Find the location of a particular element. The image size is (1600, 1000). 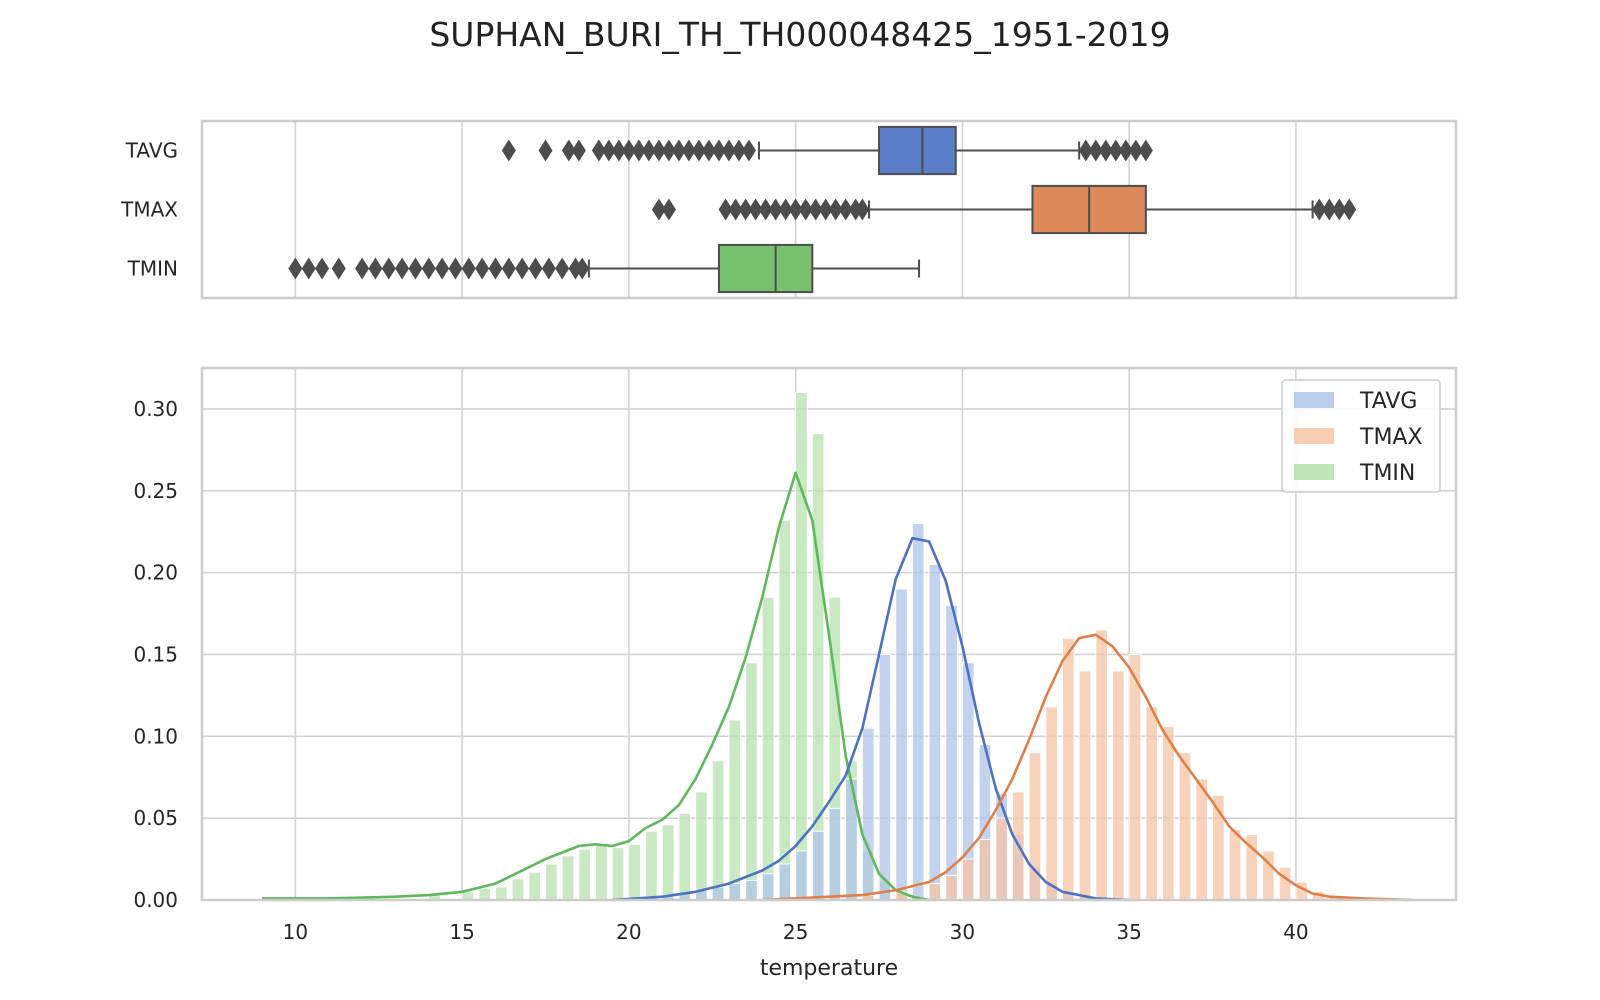

x-tick-label: 40 is located at coordinates (1295, 932).